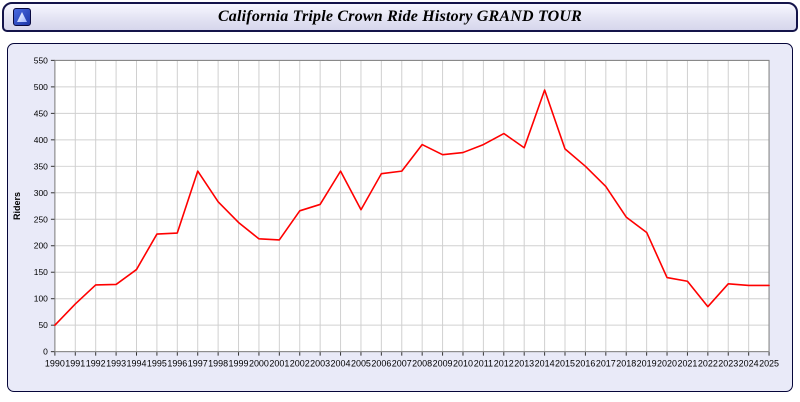 Image resolution: width=800 pixels, height=402 pixels. I want to click on x-tick-label: 2007, so click(402, 364).